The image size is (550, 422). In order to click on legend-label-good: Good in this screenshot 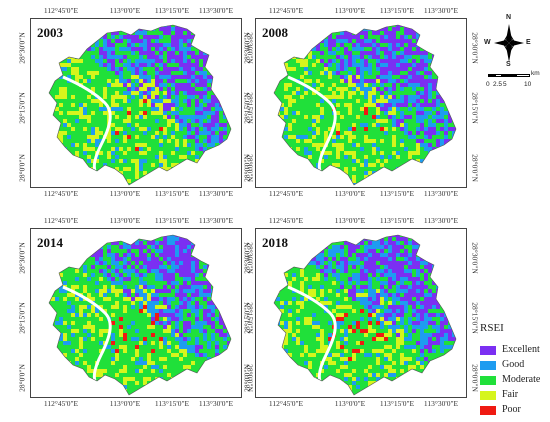, I will do `click(513, 364)`.